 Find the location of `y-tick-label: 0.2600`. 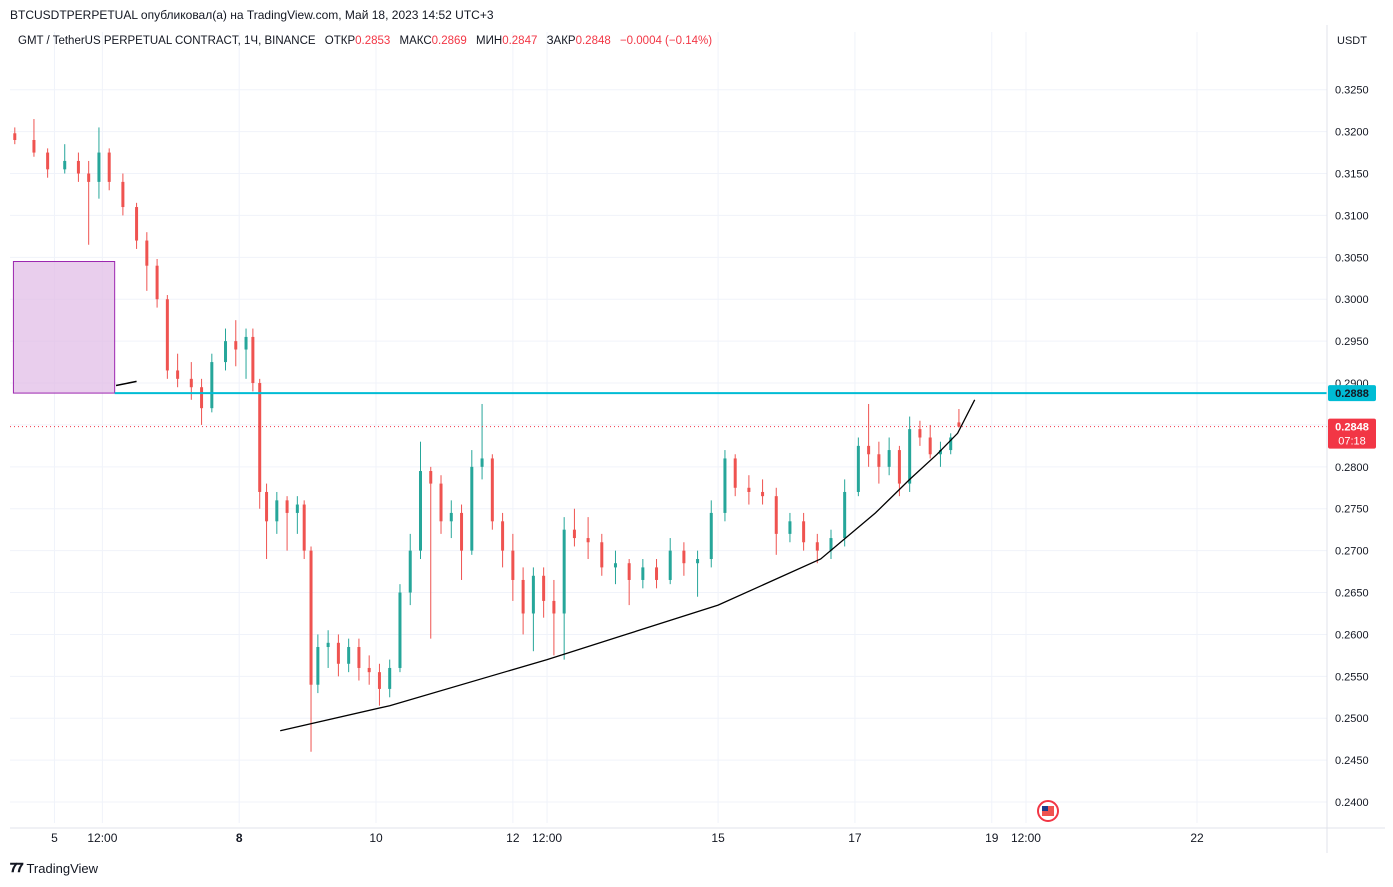

y-tick-label: 0.2600 is located at coordinates (1352, 635).